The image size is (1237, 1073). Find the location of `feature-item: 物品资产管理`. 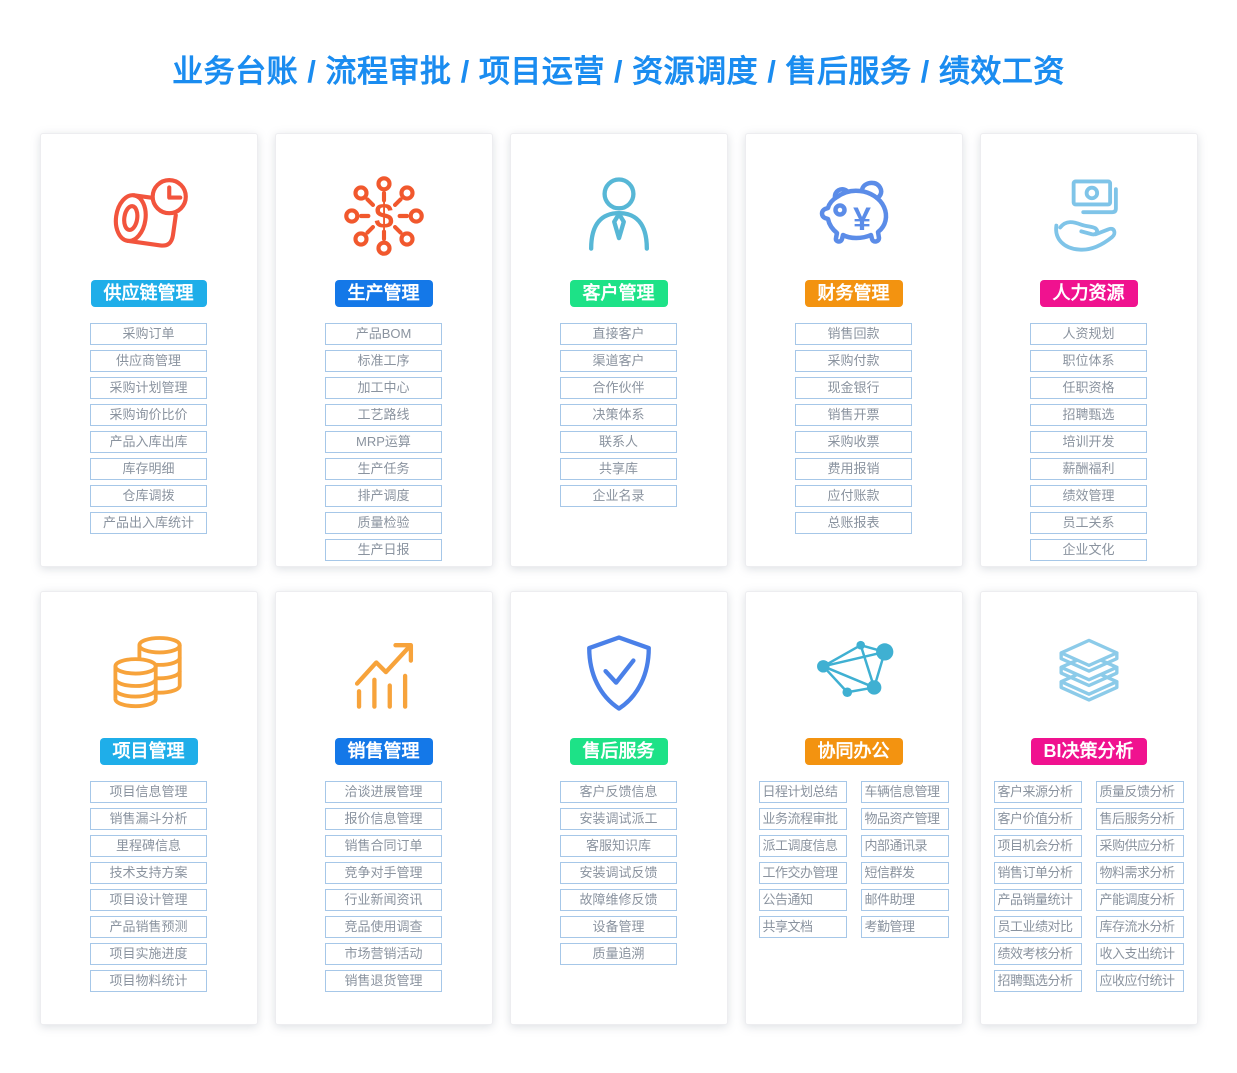

feature-item: 物品资产管理 is located at coordinates (904, 819).